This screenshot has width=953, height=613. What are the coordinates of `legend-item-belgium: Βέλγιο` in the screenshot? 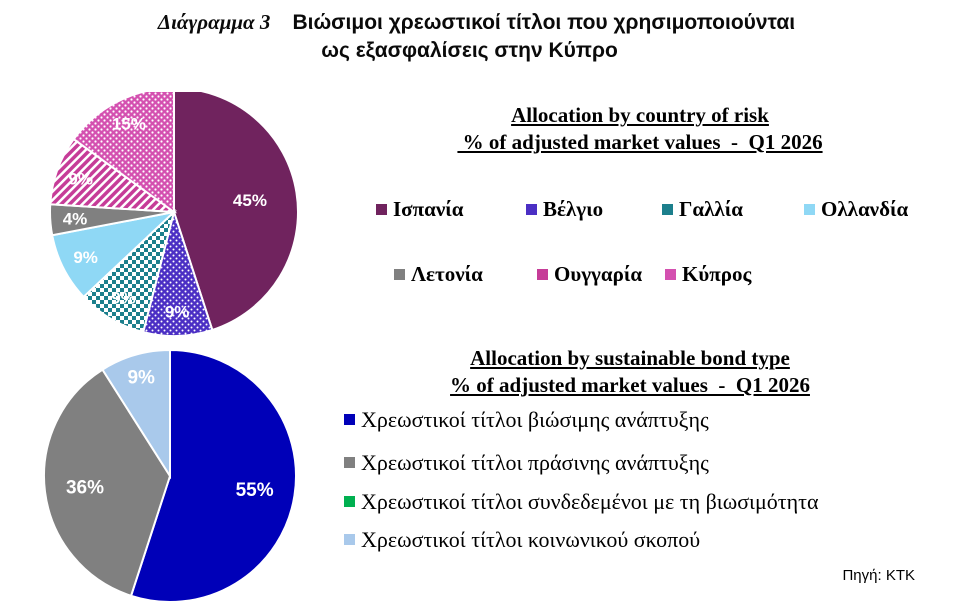 It's located at (564, 209).